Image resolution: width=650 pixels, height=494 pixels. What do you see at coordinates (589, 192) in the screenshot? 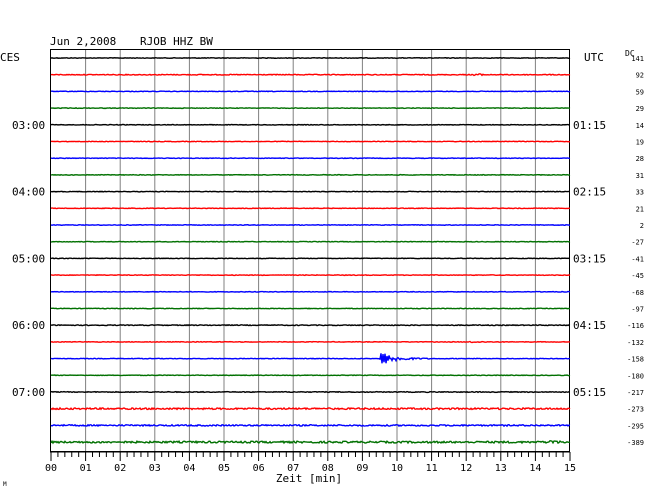
I see `right-time-label: 02:15` at bounding box center [589, 192].